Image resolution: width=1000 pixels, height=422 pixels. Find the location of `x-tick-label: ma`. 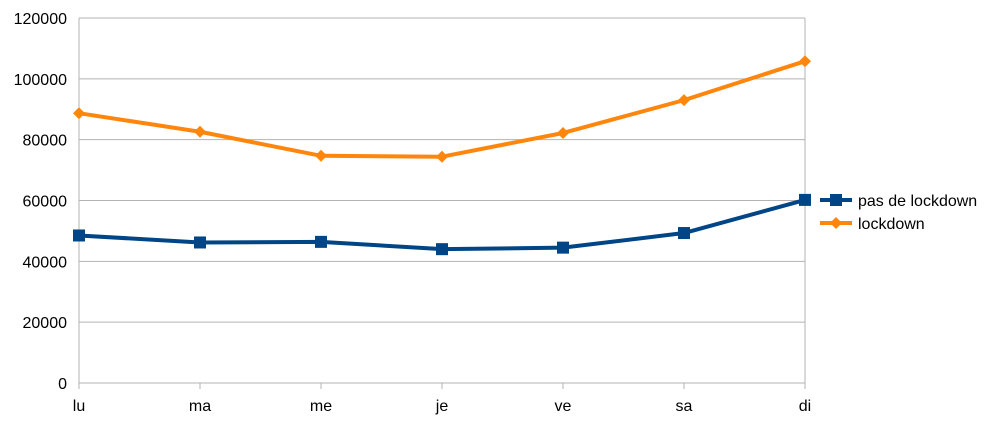

x-tick-label: ma is located at coordinates (200, 406).